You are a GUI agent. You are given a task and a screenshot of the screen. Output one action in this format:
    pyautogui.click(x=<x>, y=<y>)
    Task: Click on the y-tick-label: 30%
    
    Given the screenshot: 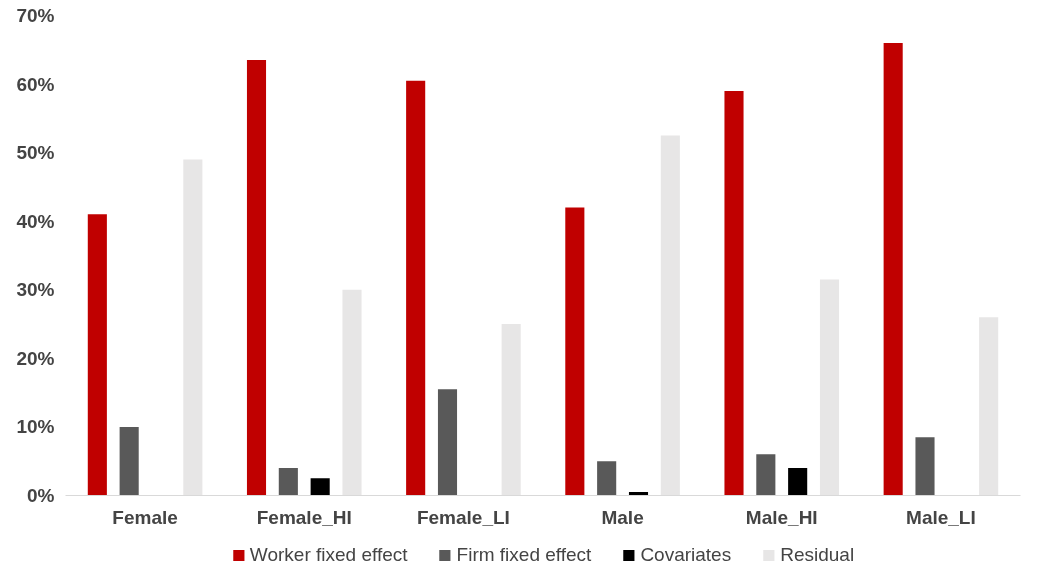 What is the action you would take?
    pyautogui.click(x=35, y=290)
    